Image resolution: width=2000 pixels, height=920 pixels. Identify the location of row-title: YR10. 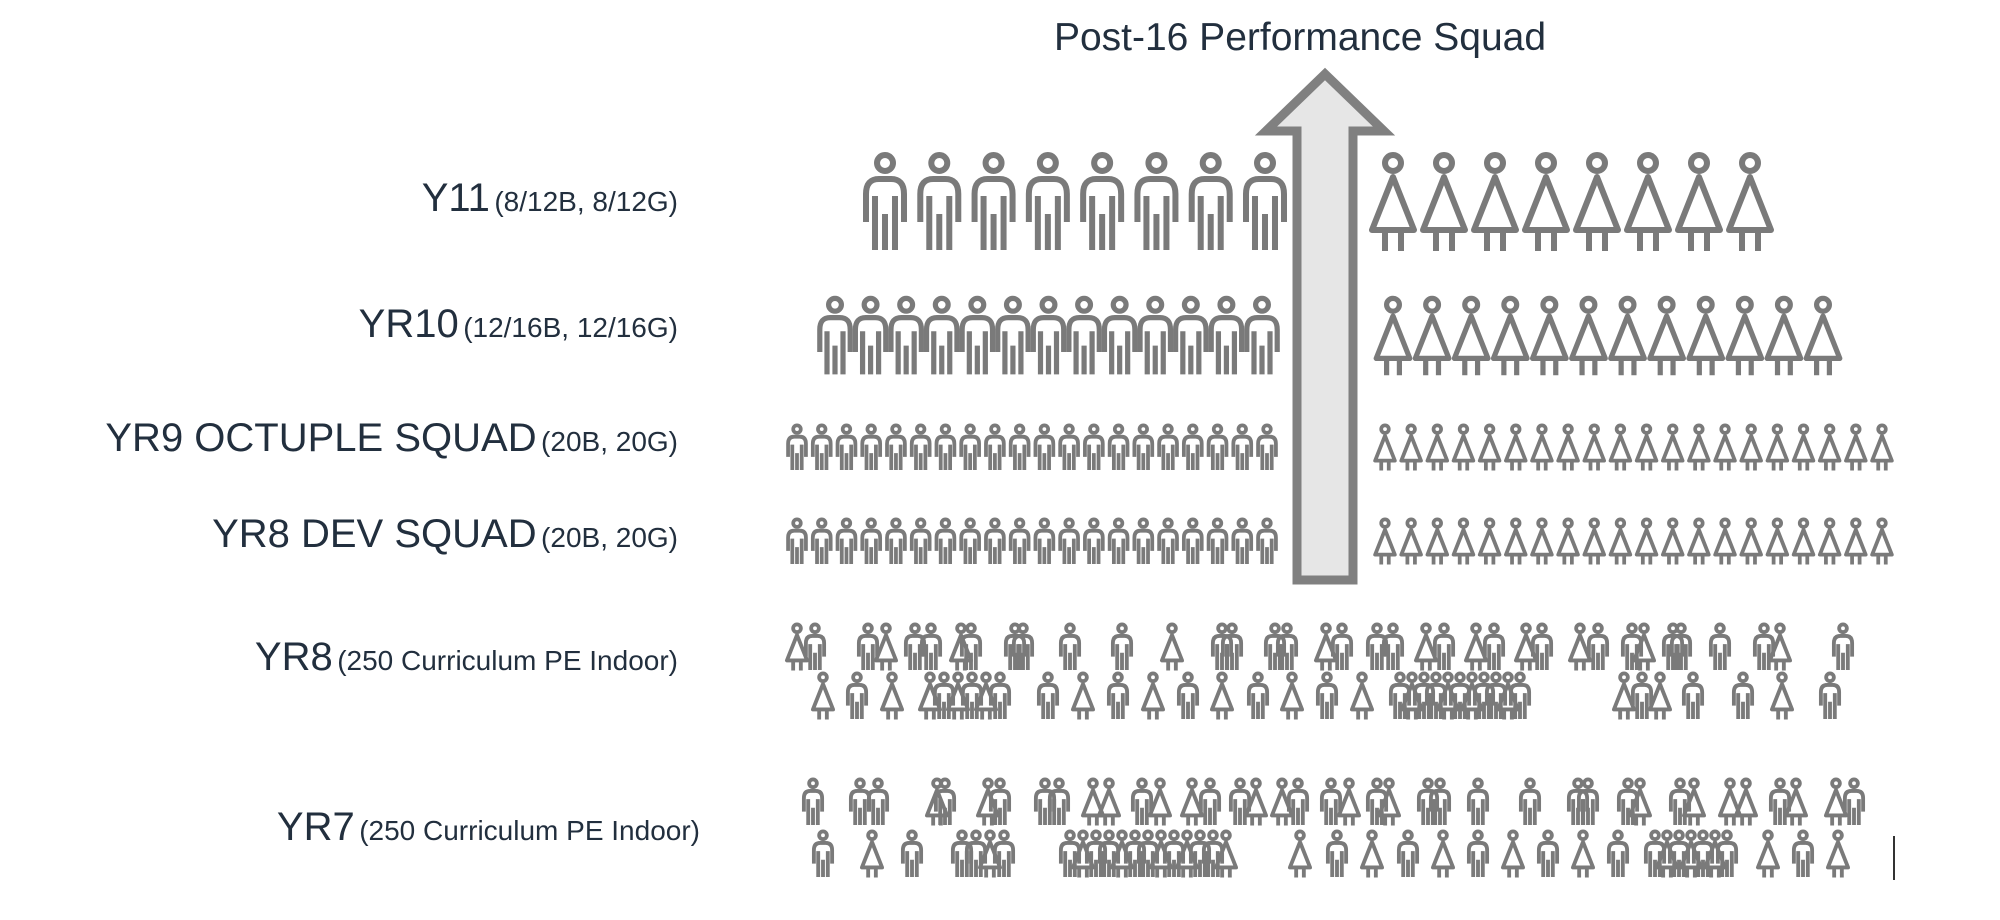
(408, 324).